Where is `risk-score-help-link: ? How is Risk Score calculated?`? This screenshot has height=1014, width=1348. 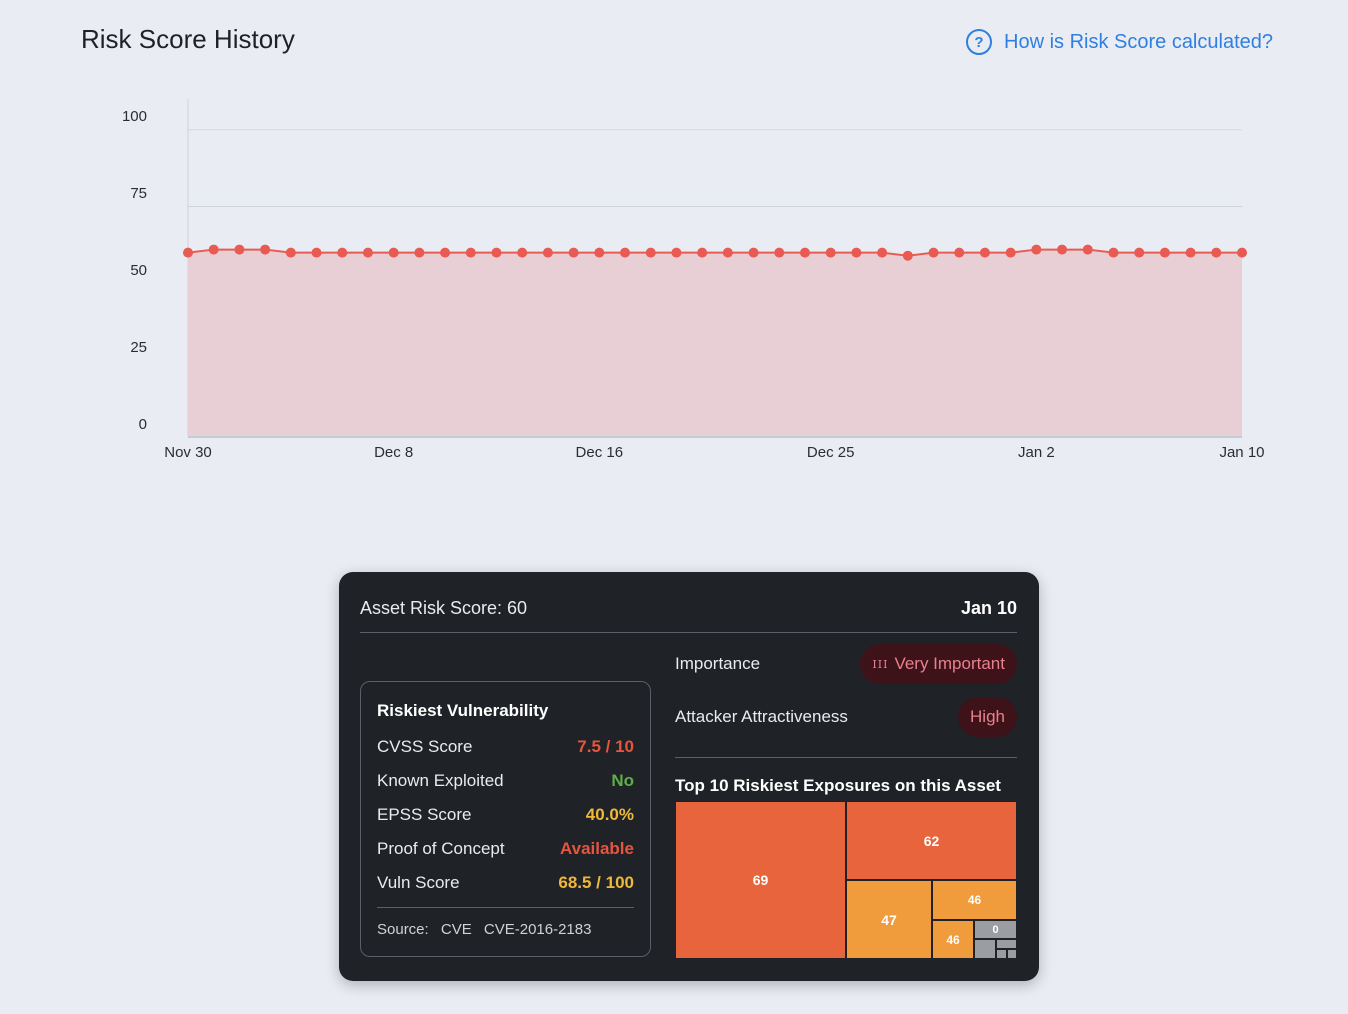 risk-score-help-link: ? How is Risk Score calculated? is located at coordinates (1119, 42).